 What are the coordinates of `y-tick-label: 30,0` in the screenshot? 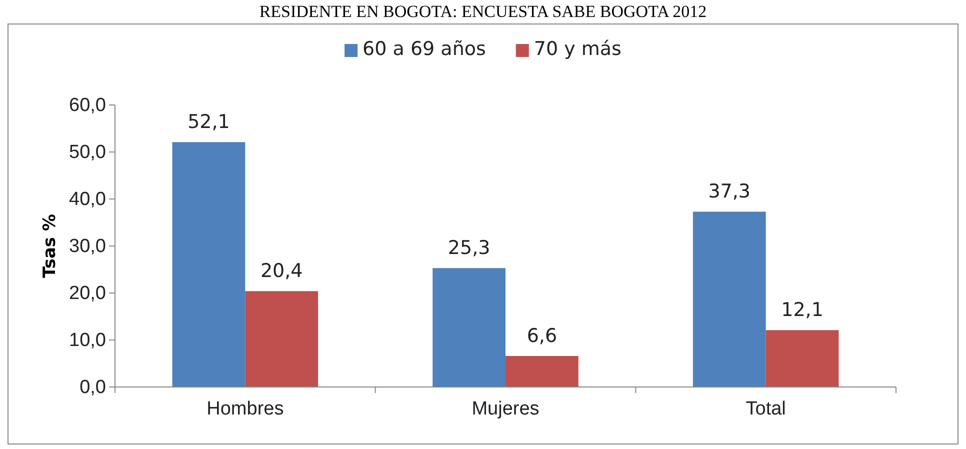 It's located at (87, 247).